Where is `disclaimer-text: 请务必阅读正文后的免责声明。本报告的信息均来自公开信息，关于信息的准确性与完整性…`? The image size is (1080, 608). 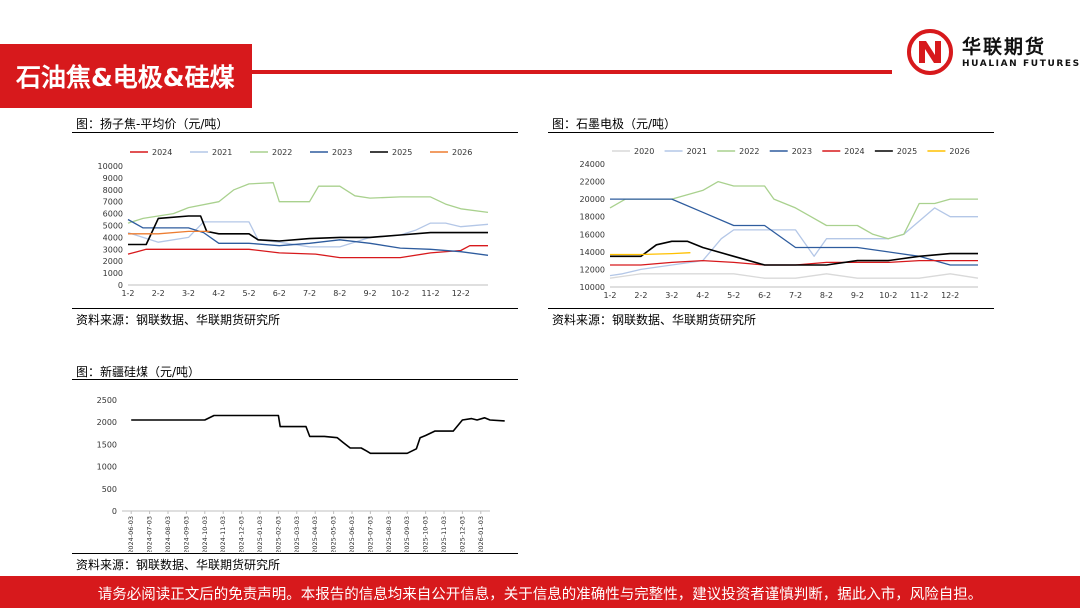
disclaimer-text: 请务必阅读正文后的免责声明。本报告的信息均来自公开信息，关于信息的准确性与完整性… is located at coordinates (540, 595).